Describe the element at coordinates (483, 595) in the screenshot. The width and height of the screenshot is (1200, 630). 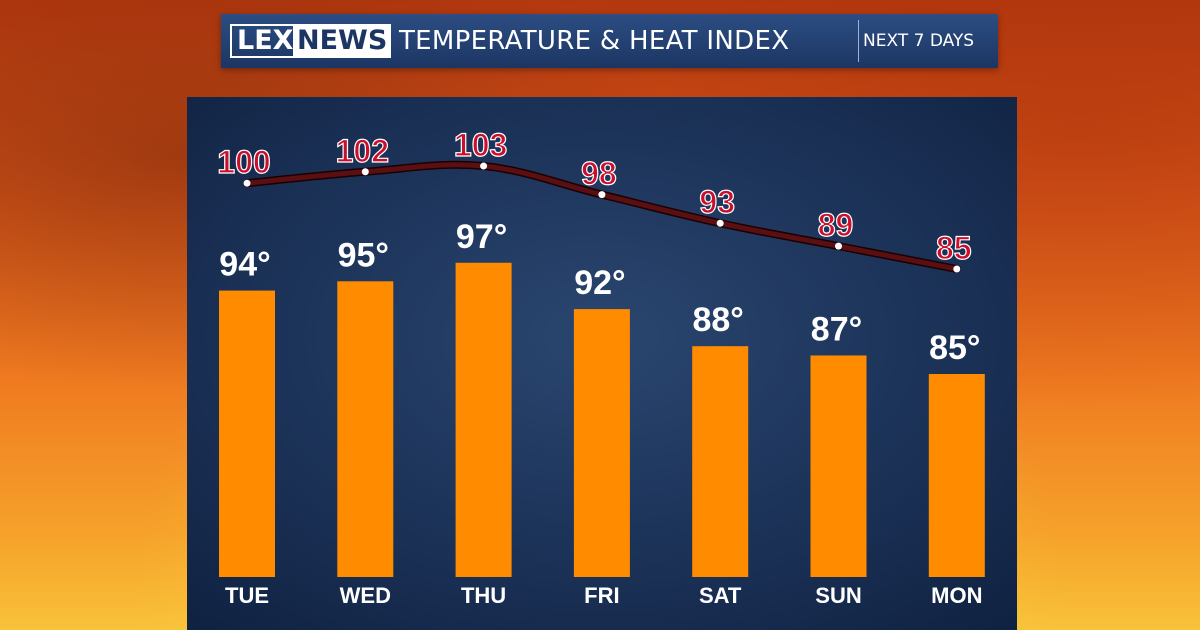
I see `day-label-thu: THU` at that location.